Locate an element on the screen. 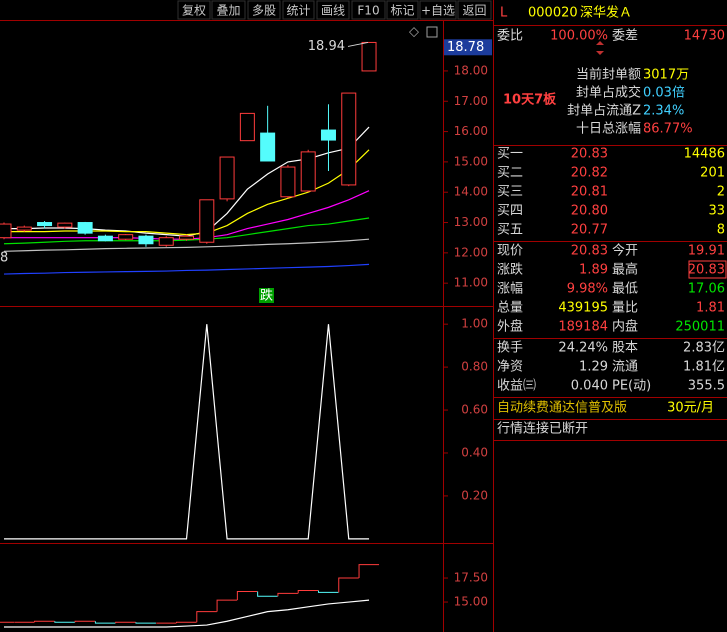 The height and width of the screenshot is (632, 727). toolbar-label: 复权 is located at coordinates (194, 11).